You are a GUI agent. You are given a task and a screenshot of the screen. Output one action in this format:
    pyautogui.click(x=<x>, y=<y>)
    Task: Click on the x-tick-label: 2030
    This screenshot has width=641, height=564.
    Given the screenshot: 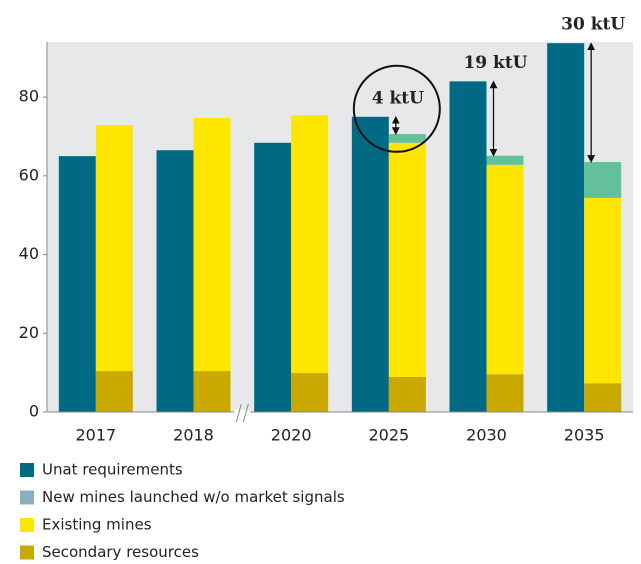 What is the action you would take?
    pyautogui.click(x=486, y=435)
    